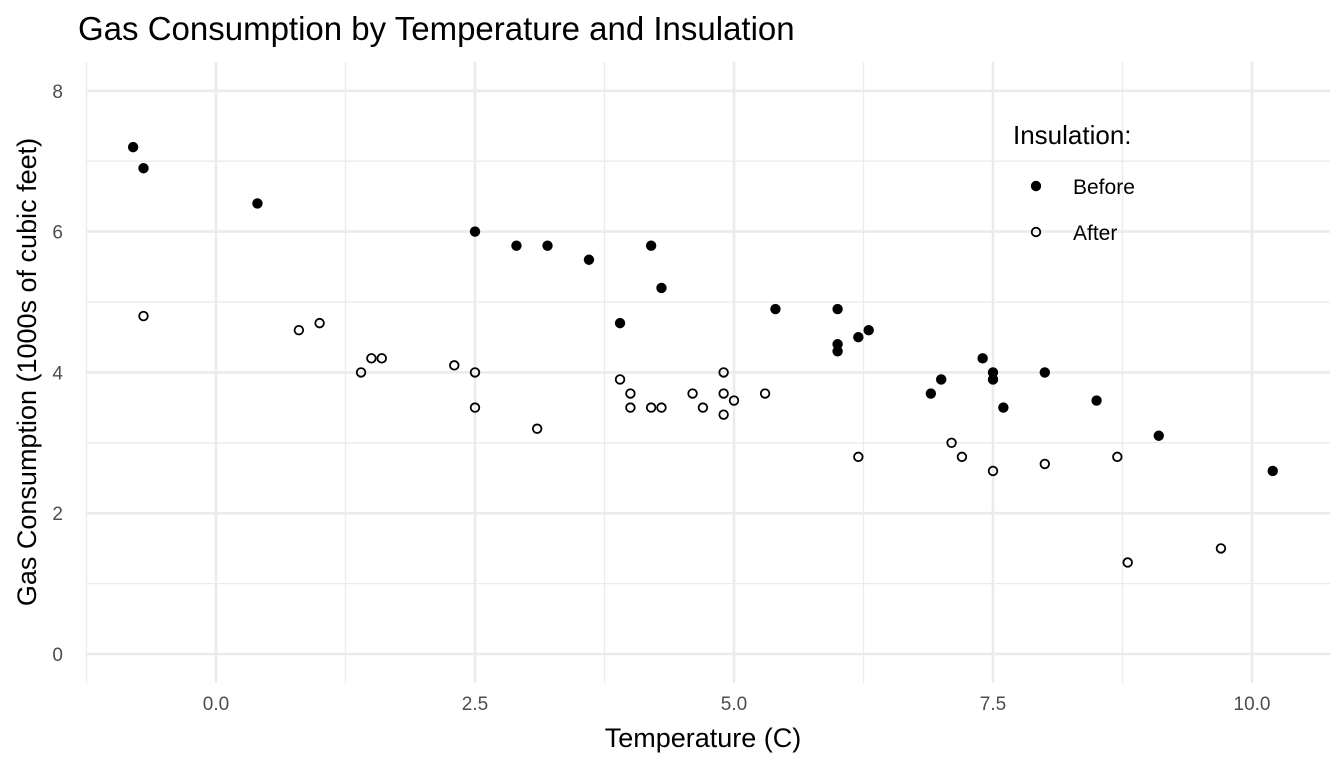  What do you see at coordinates (1036, 186) in the screenshot?
I see `legend-key-before` at bounding box center [1036, 186].